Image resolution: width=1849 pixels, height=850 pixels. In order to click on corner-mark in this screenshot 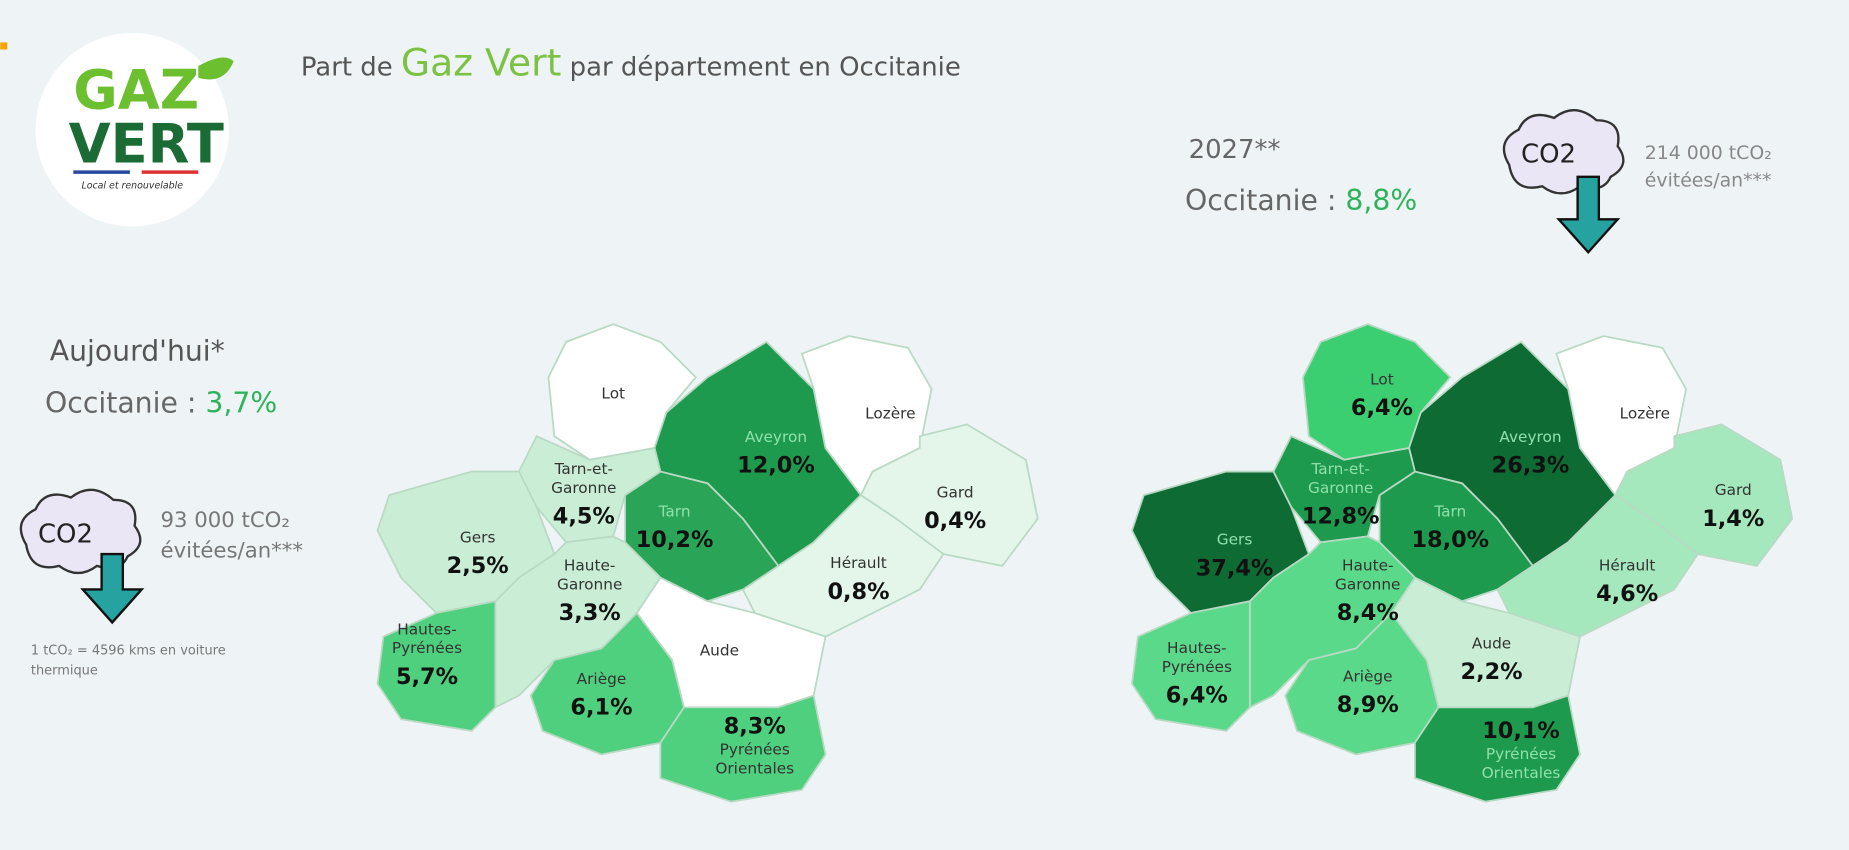, I will do `click(4, 46)`.